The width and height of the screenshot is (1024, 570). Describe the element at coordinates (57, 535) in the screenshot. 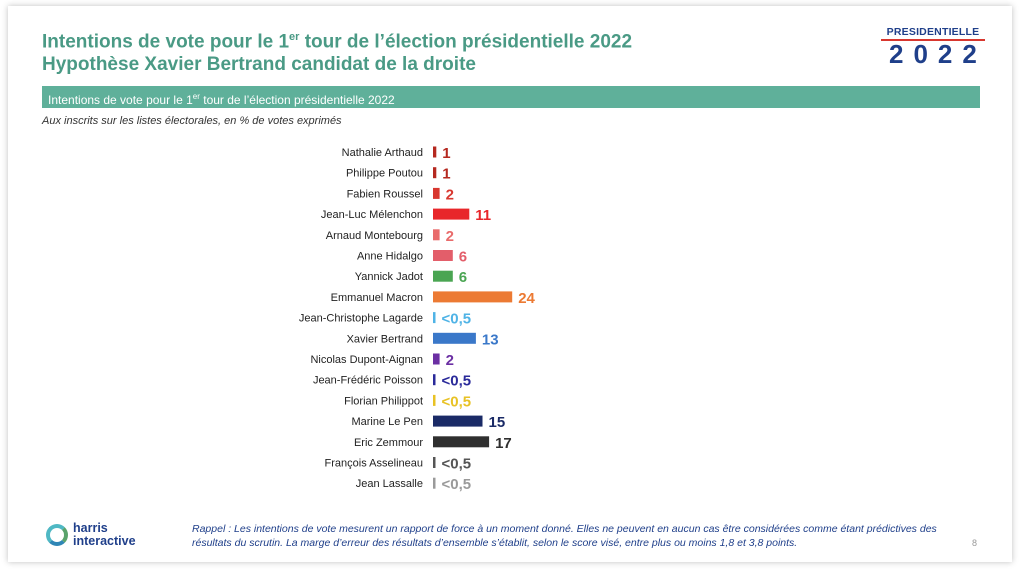

I see `harris-logo-icon` at that location.